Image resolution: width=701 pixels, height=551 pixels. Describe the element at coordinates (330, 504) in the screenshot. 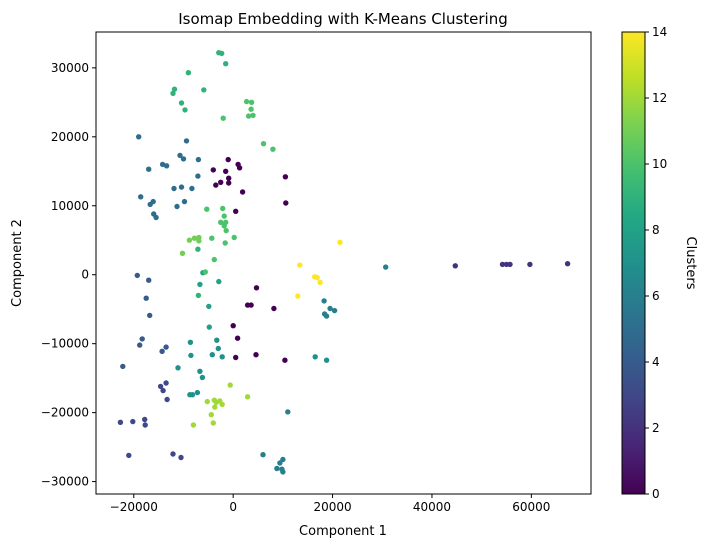

I see `x-axis-ticks: −20000 0 20000 40000 60000` at that location.